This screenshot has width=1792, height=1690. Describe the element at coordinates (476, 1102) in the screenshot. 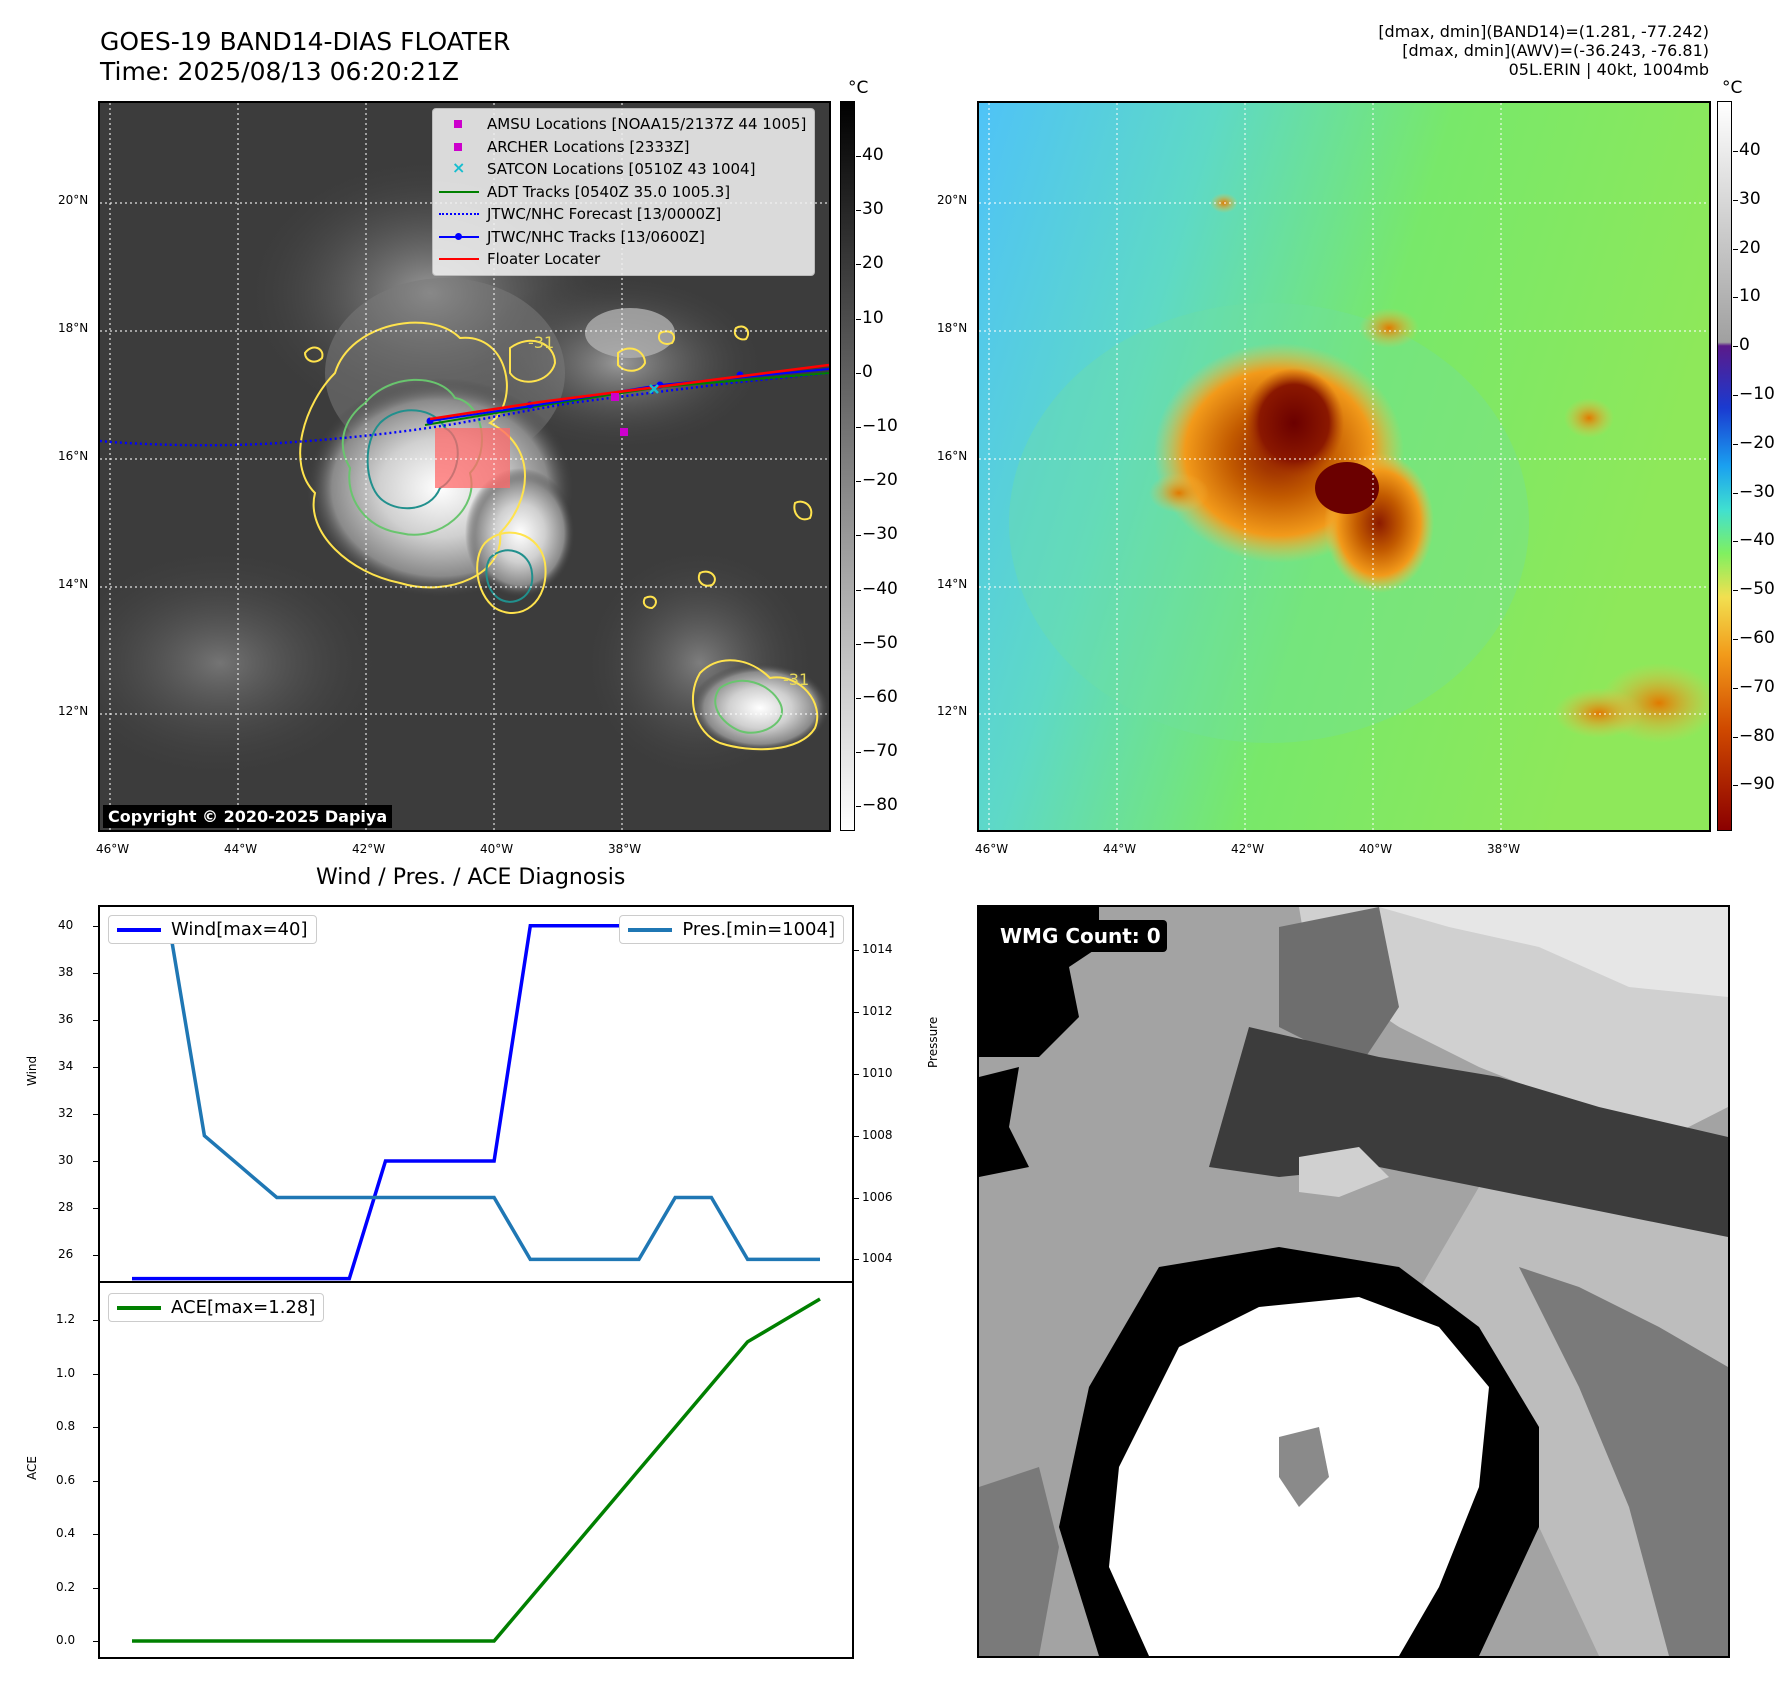

I see `wind-series-line` at that location.